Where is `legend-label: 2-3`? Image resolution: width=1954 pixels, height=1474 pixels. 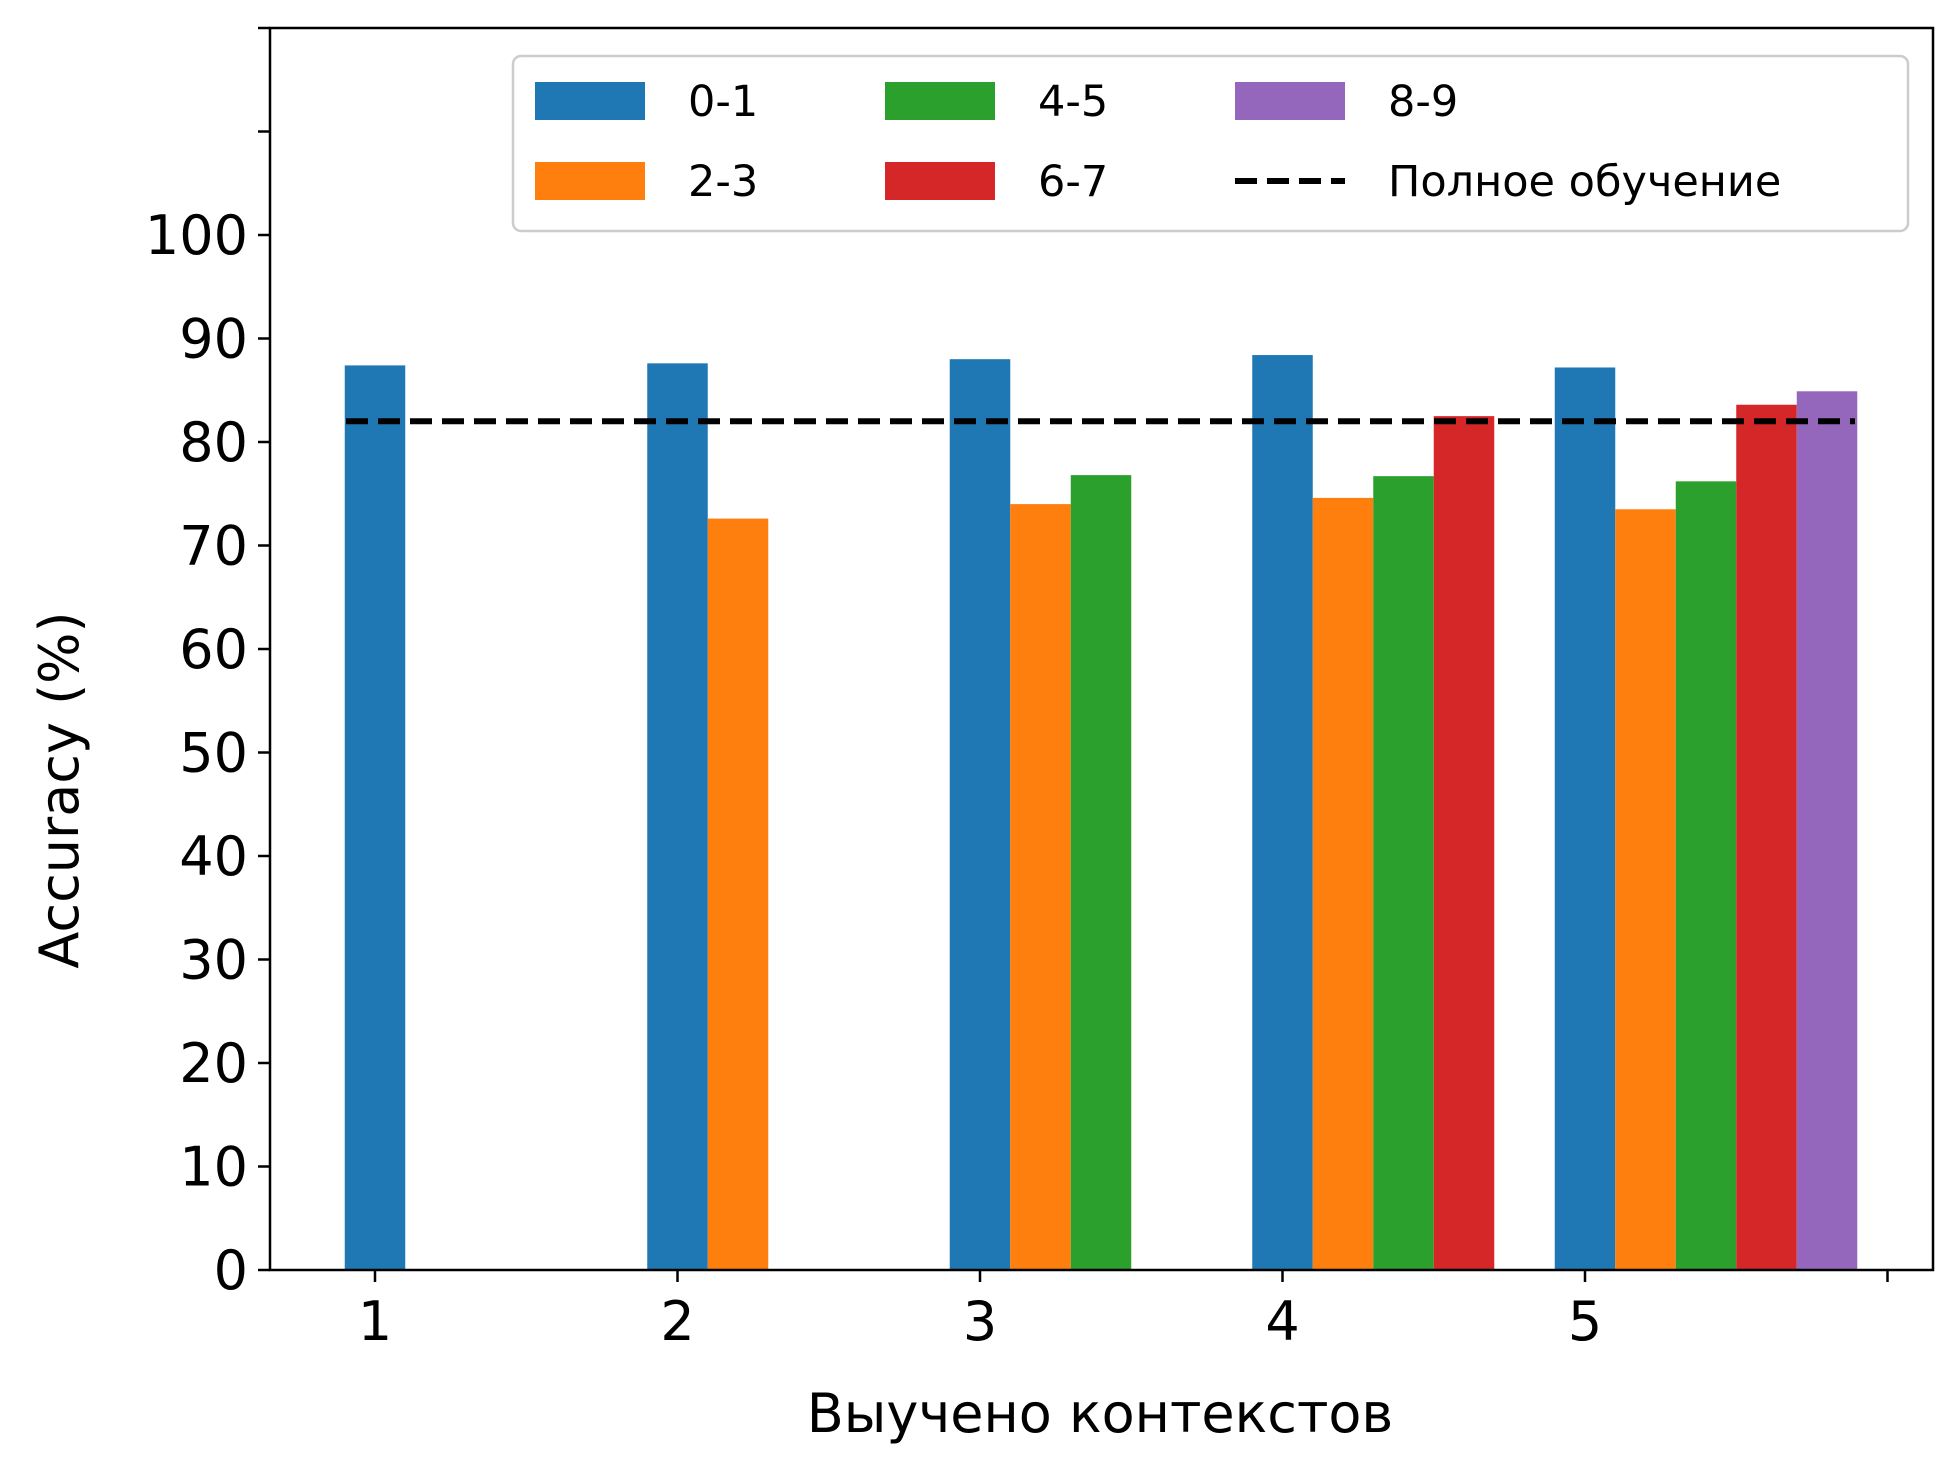
legend-label: 2-3 is located at coordinates (723, 182).